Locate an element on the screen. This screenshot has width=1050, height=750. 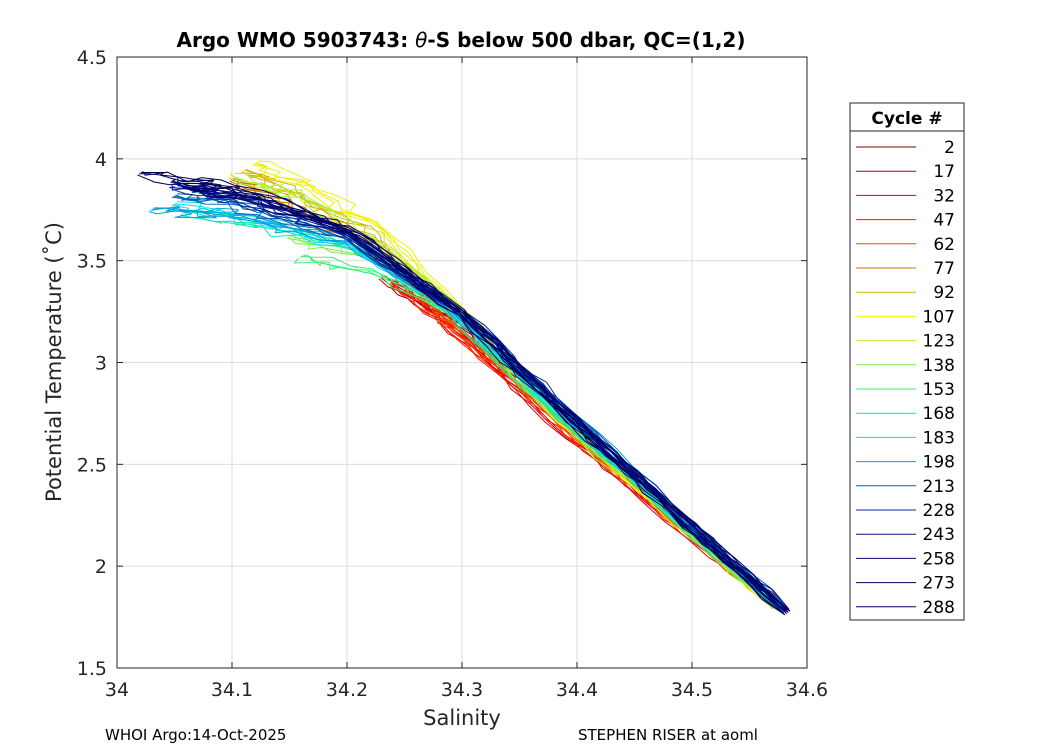
y-axis-label: Potential Temperature (˚C) is located at coordinates (54, 362).